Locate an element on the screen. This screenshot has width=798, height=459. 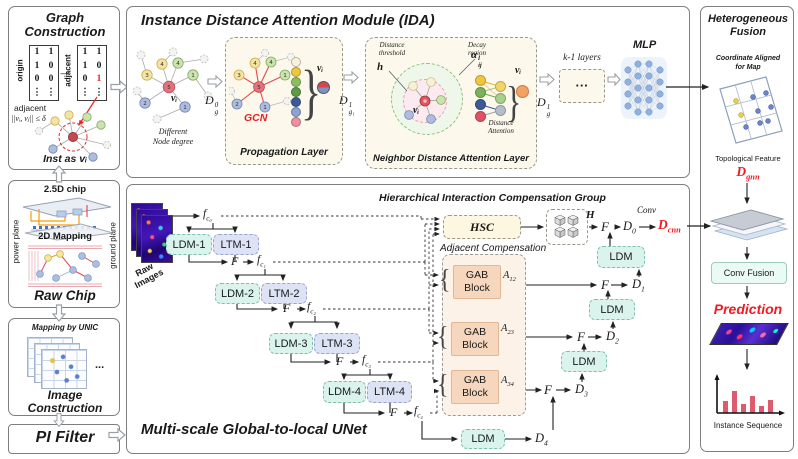
fuse-f2-label: F is located at coordinates (287, 308).